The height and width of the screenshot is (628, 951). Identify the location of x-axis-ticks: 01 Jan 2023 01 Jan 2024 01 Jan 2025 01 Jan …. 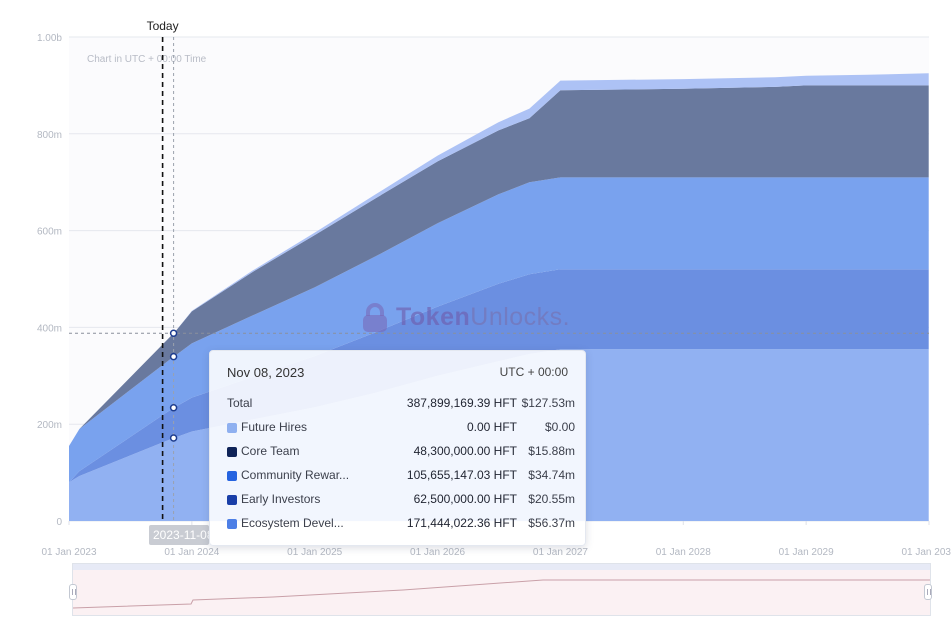
(496, 539).